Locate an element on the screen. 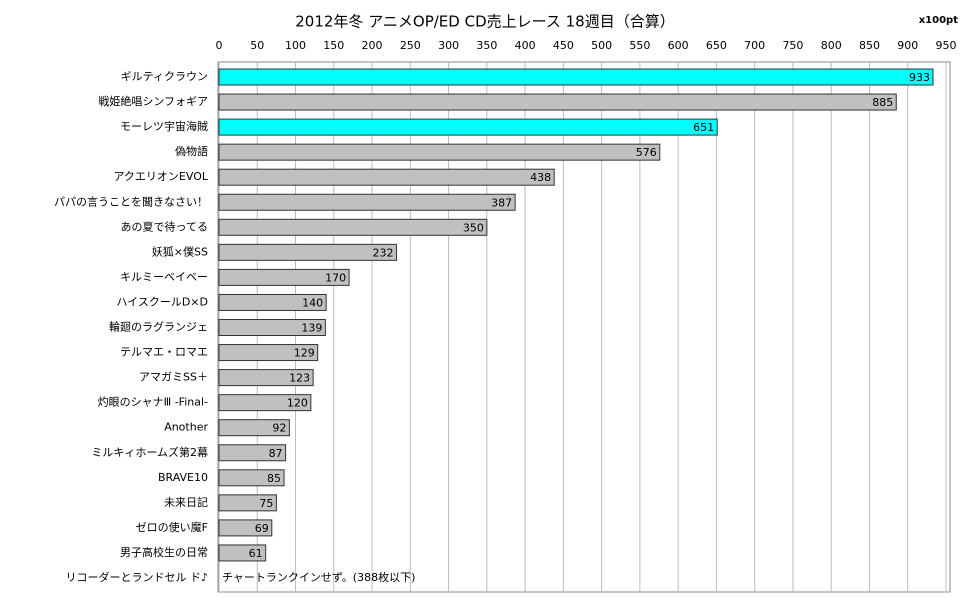 This screenshot has height=604, width=970. y-tick-label: Another is located at coordinates (186, 427).